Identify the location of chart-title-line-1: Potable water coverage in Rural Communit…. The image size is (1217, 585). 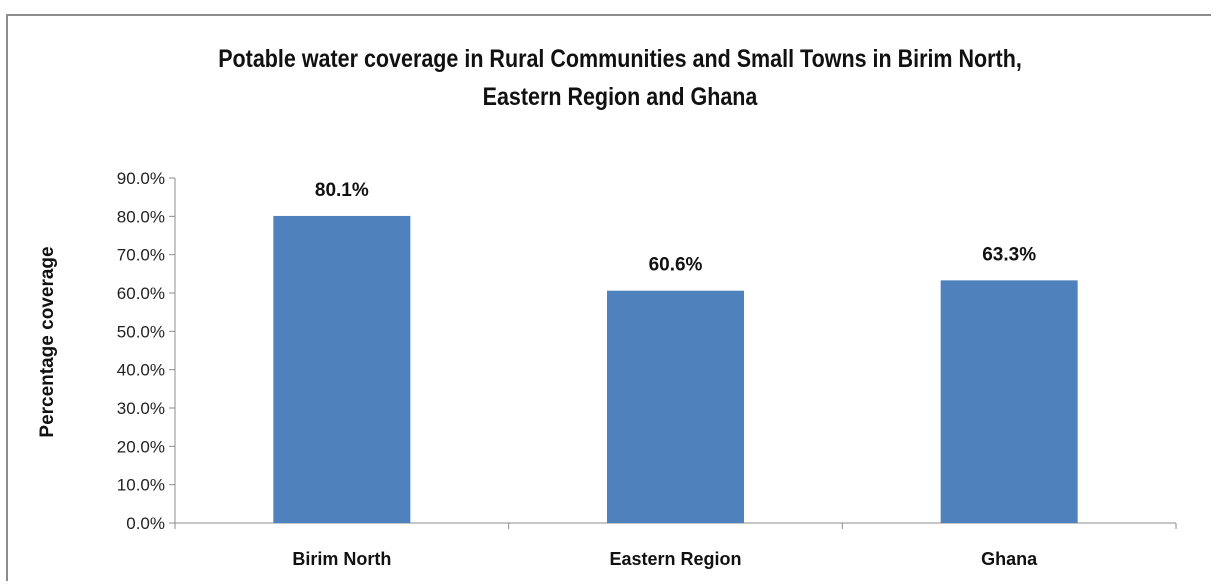
(620, 59).